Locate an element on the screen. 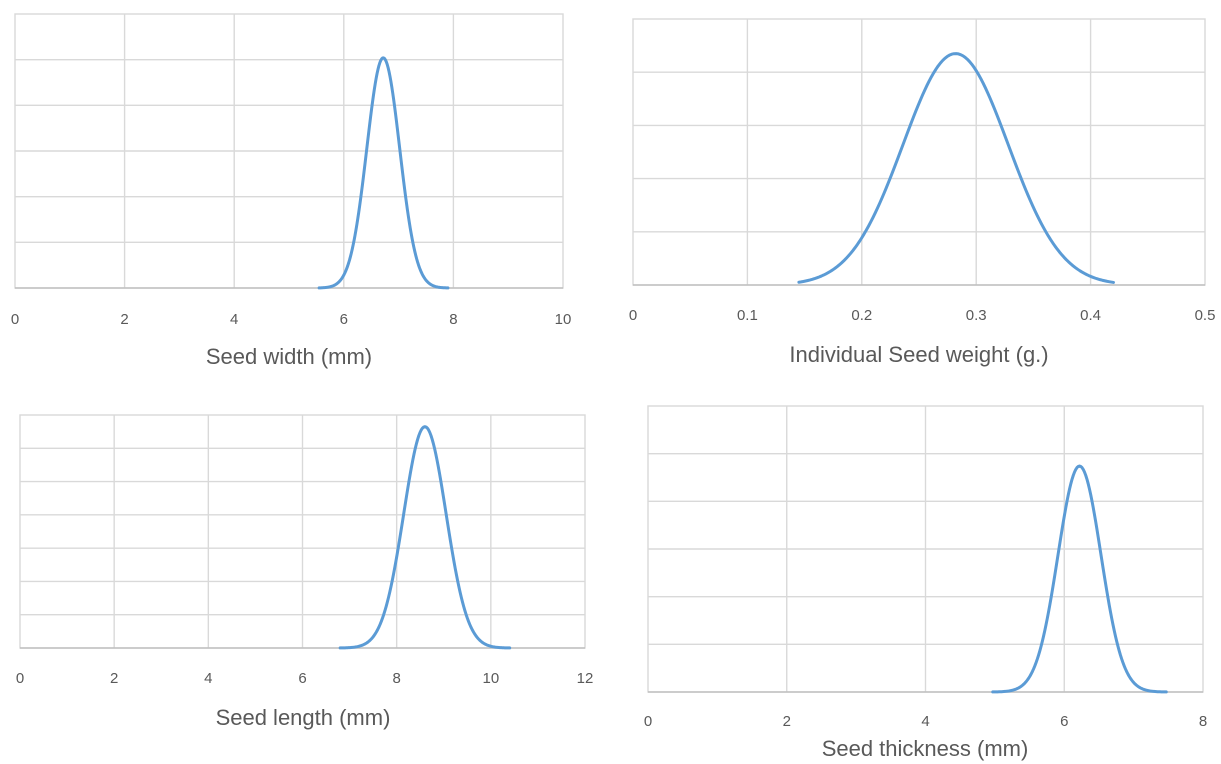  x-axis-label: Seed width (mm) is located at coordinates (289, 356).